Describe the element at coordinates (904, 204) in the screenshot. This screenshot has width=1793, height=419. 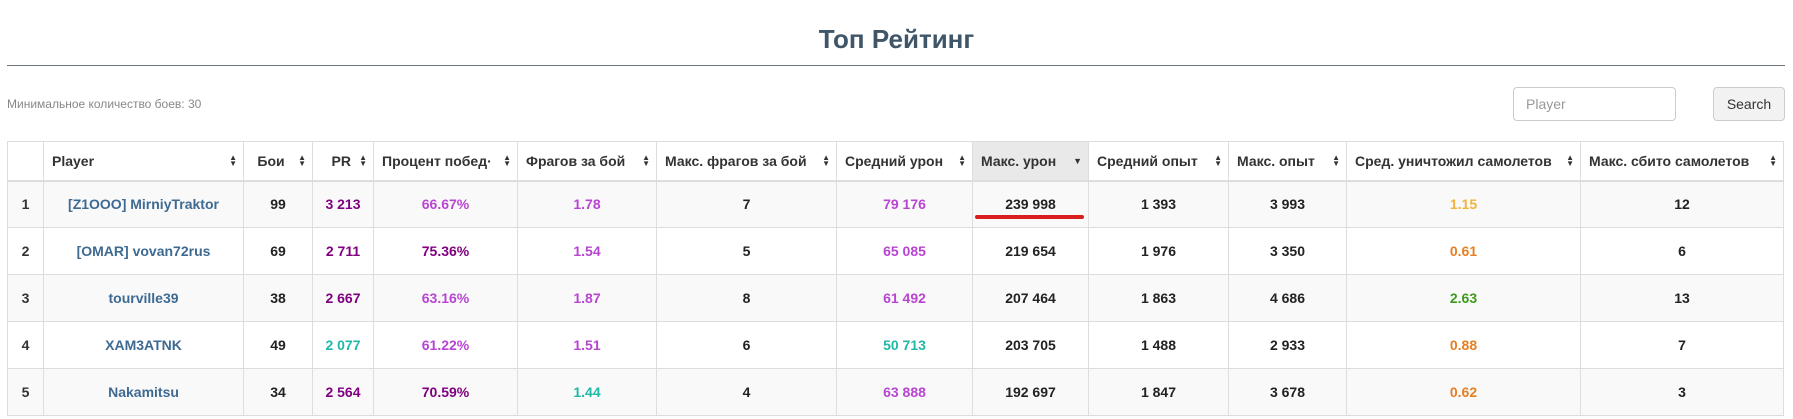
I see `cell-value: 79 176` at that location.